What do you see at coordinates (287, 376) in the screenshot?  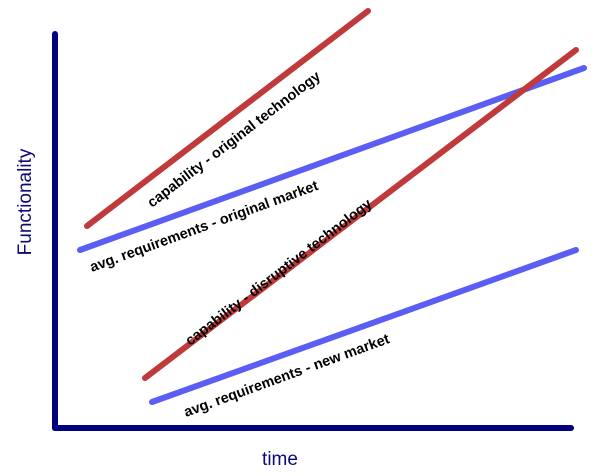 I see `label-requirements-new: avg. requirements - new market` at bounding box center [287, 376].